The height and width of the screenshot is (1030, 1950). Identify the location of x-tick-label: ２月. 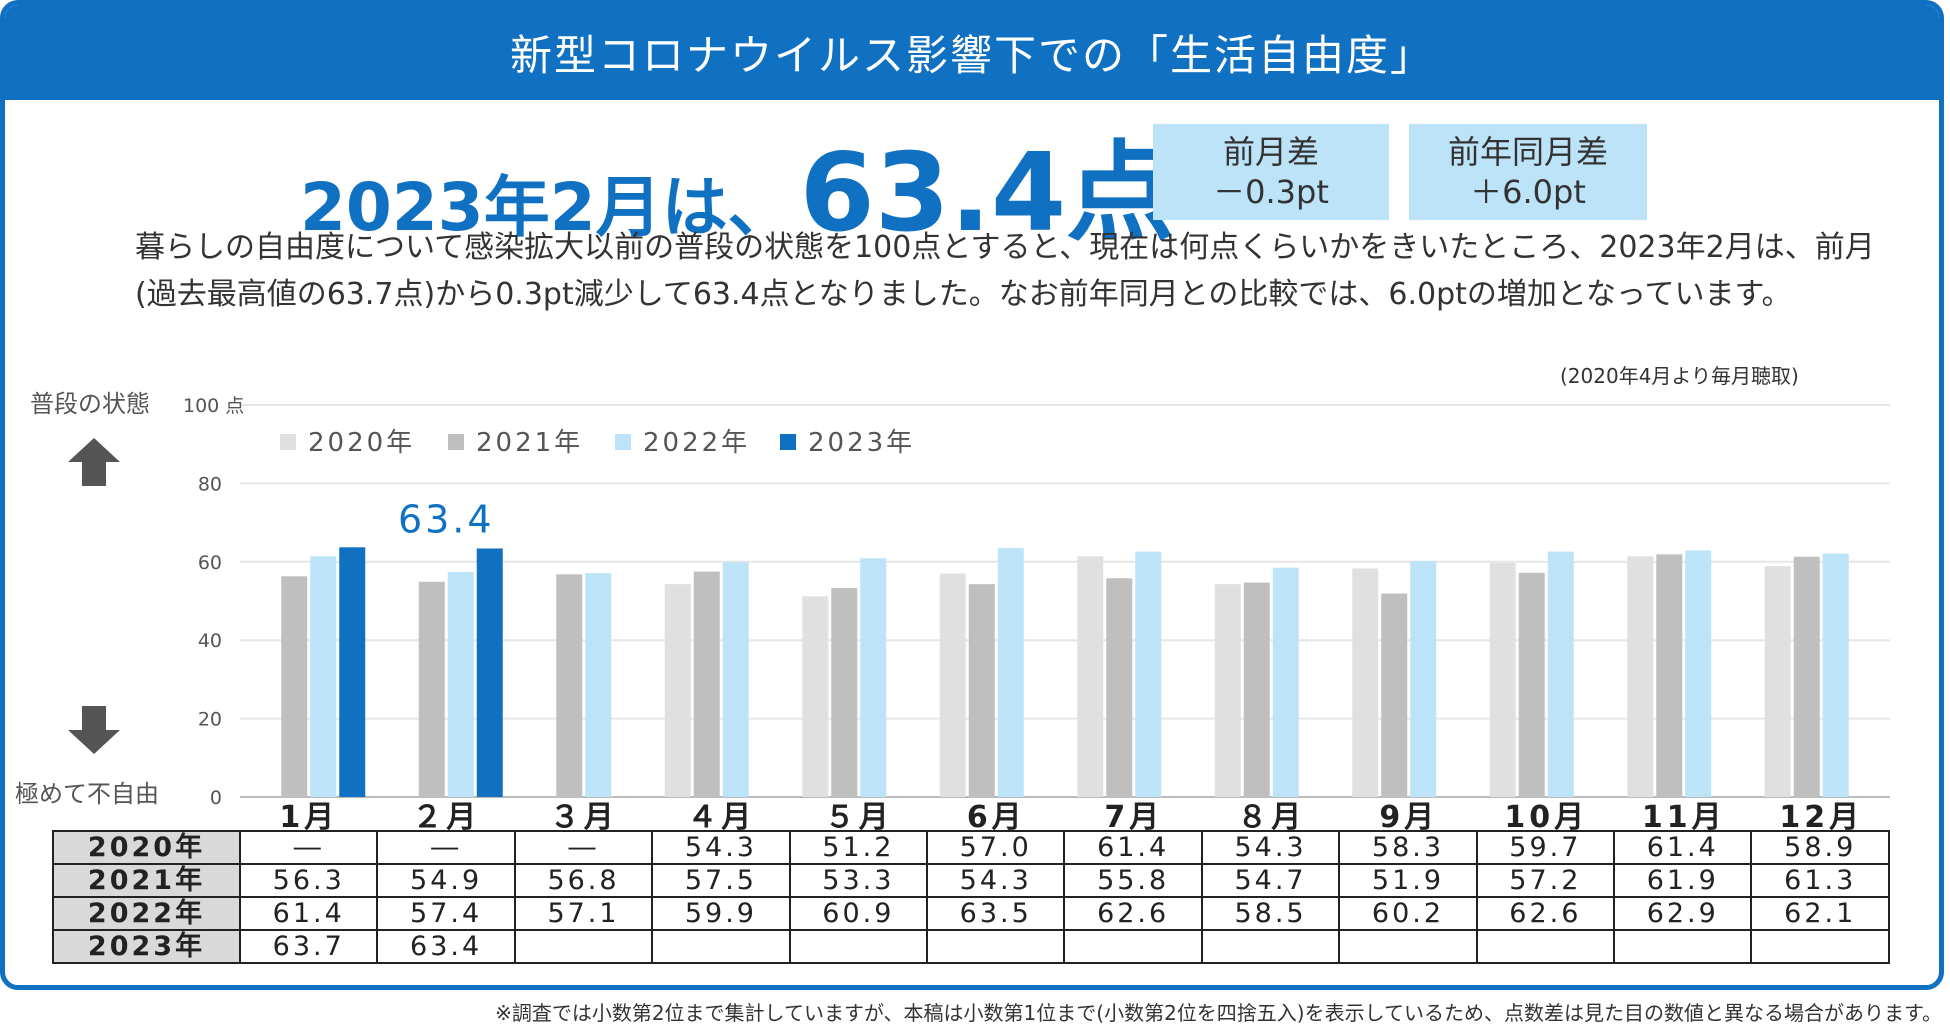
(446, 815).